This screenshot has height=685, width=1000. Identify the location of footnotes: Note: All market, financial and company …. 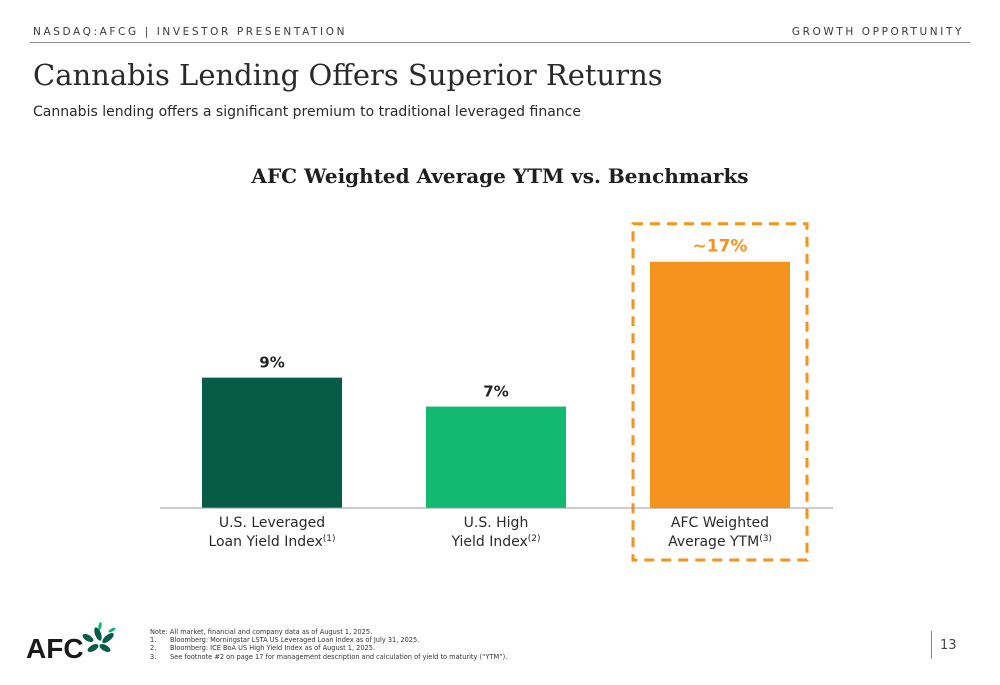
(328, 644).